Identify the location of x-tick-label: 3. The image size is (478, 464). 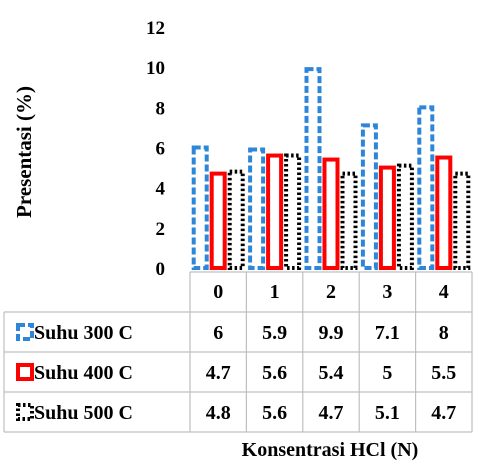
(387, 292).